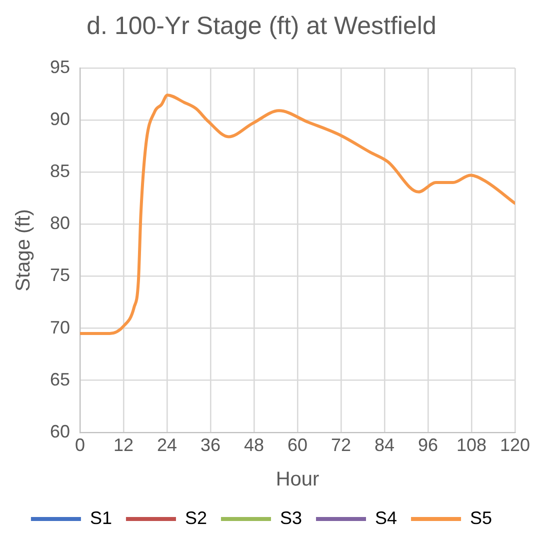  Describe the element at coordinates (297, 445) in the screenshot. I see `x-tick-label: 60` at that location.